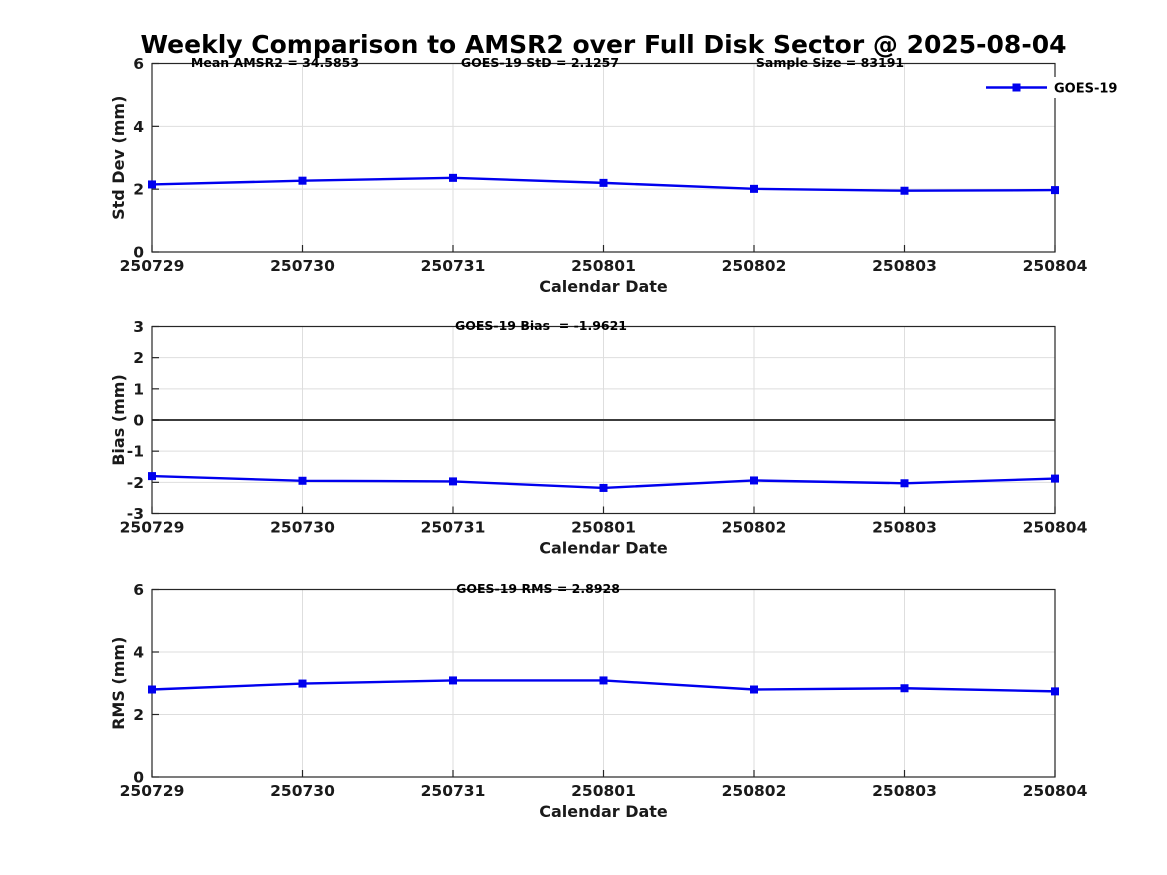  What do you see at coordinates (1016, 87) in the screenshot?
I see `legend-marker` at bounding box center [1016, 87].